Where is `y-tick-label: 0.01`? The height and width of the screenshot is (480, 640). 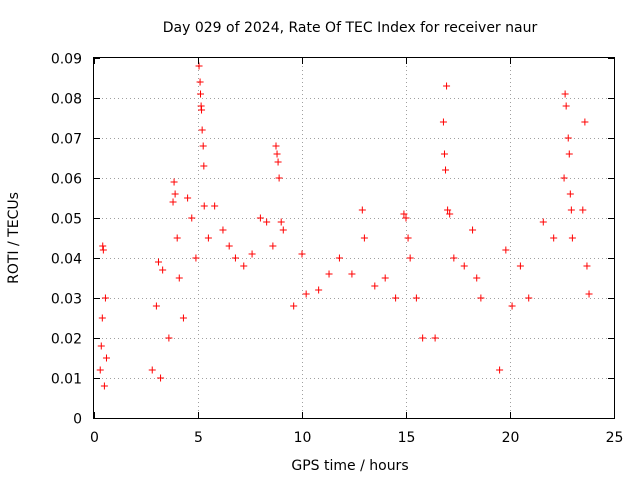
y-tick-label: 0.01 is located at coordinates (66, 380).